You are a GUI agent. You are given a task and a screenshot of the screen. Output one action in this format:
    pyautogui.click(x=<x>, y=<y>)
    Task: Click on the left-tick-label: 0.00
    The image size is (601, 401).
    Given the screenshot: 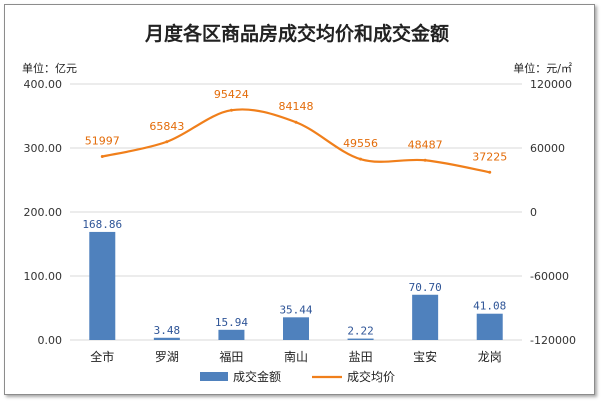 What is the action you would take?
    pyautogui.click(x=50, y=340)
    